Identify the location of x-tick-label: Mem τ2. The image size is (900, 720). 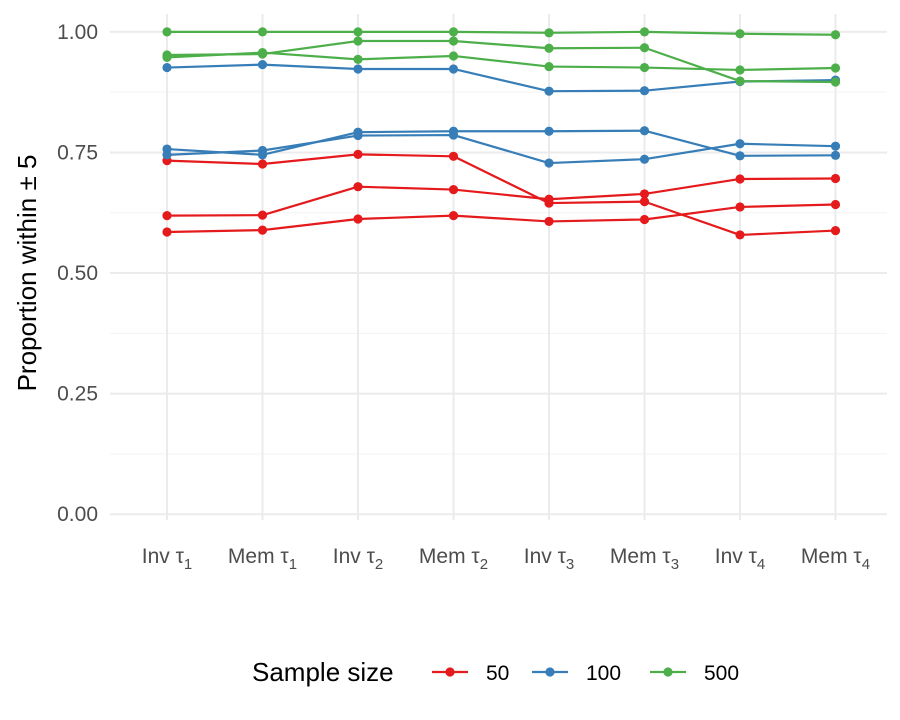
(453, 559).